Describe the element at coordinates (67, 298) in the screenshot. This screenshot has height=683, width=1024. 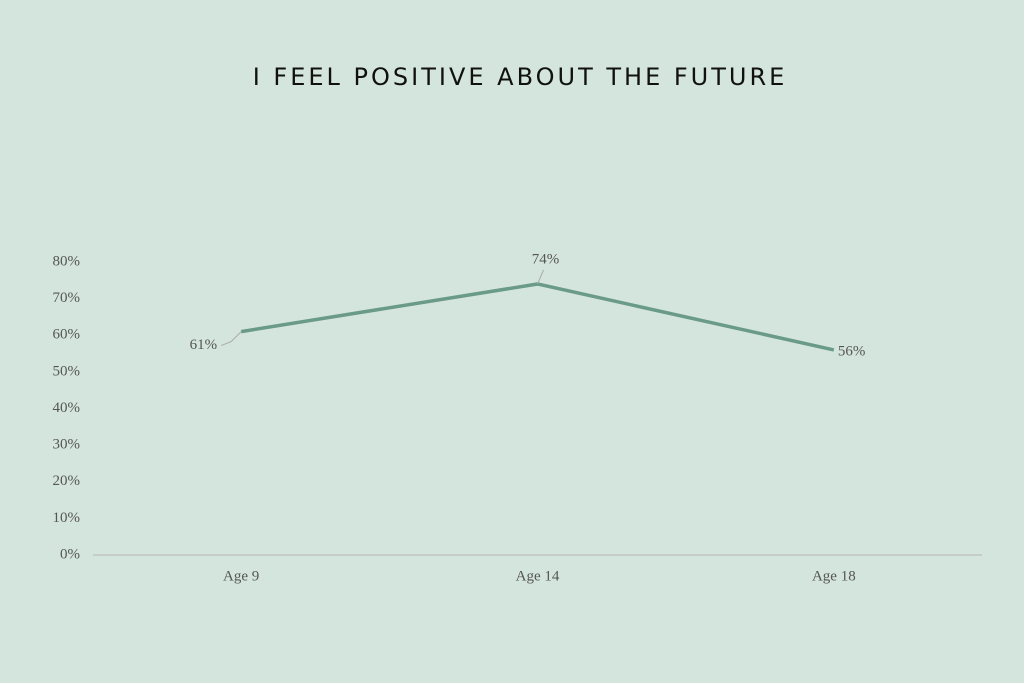
I see `y-tick-label: 70%` at that location.